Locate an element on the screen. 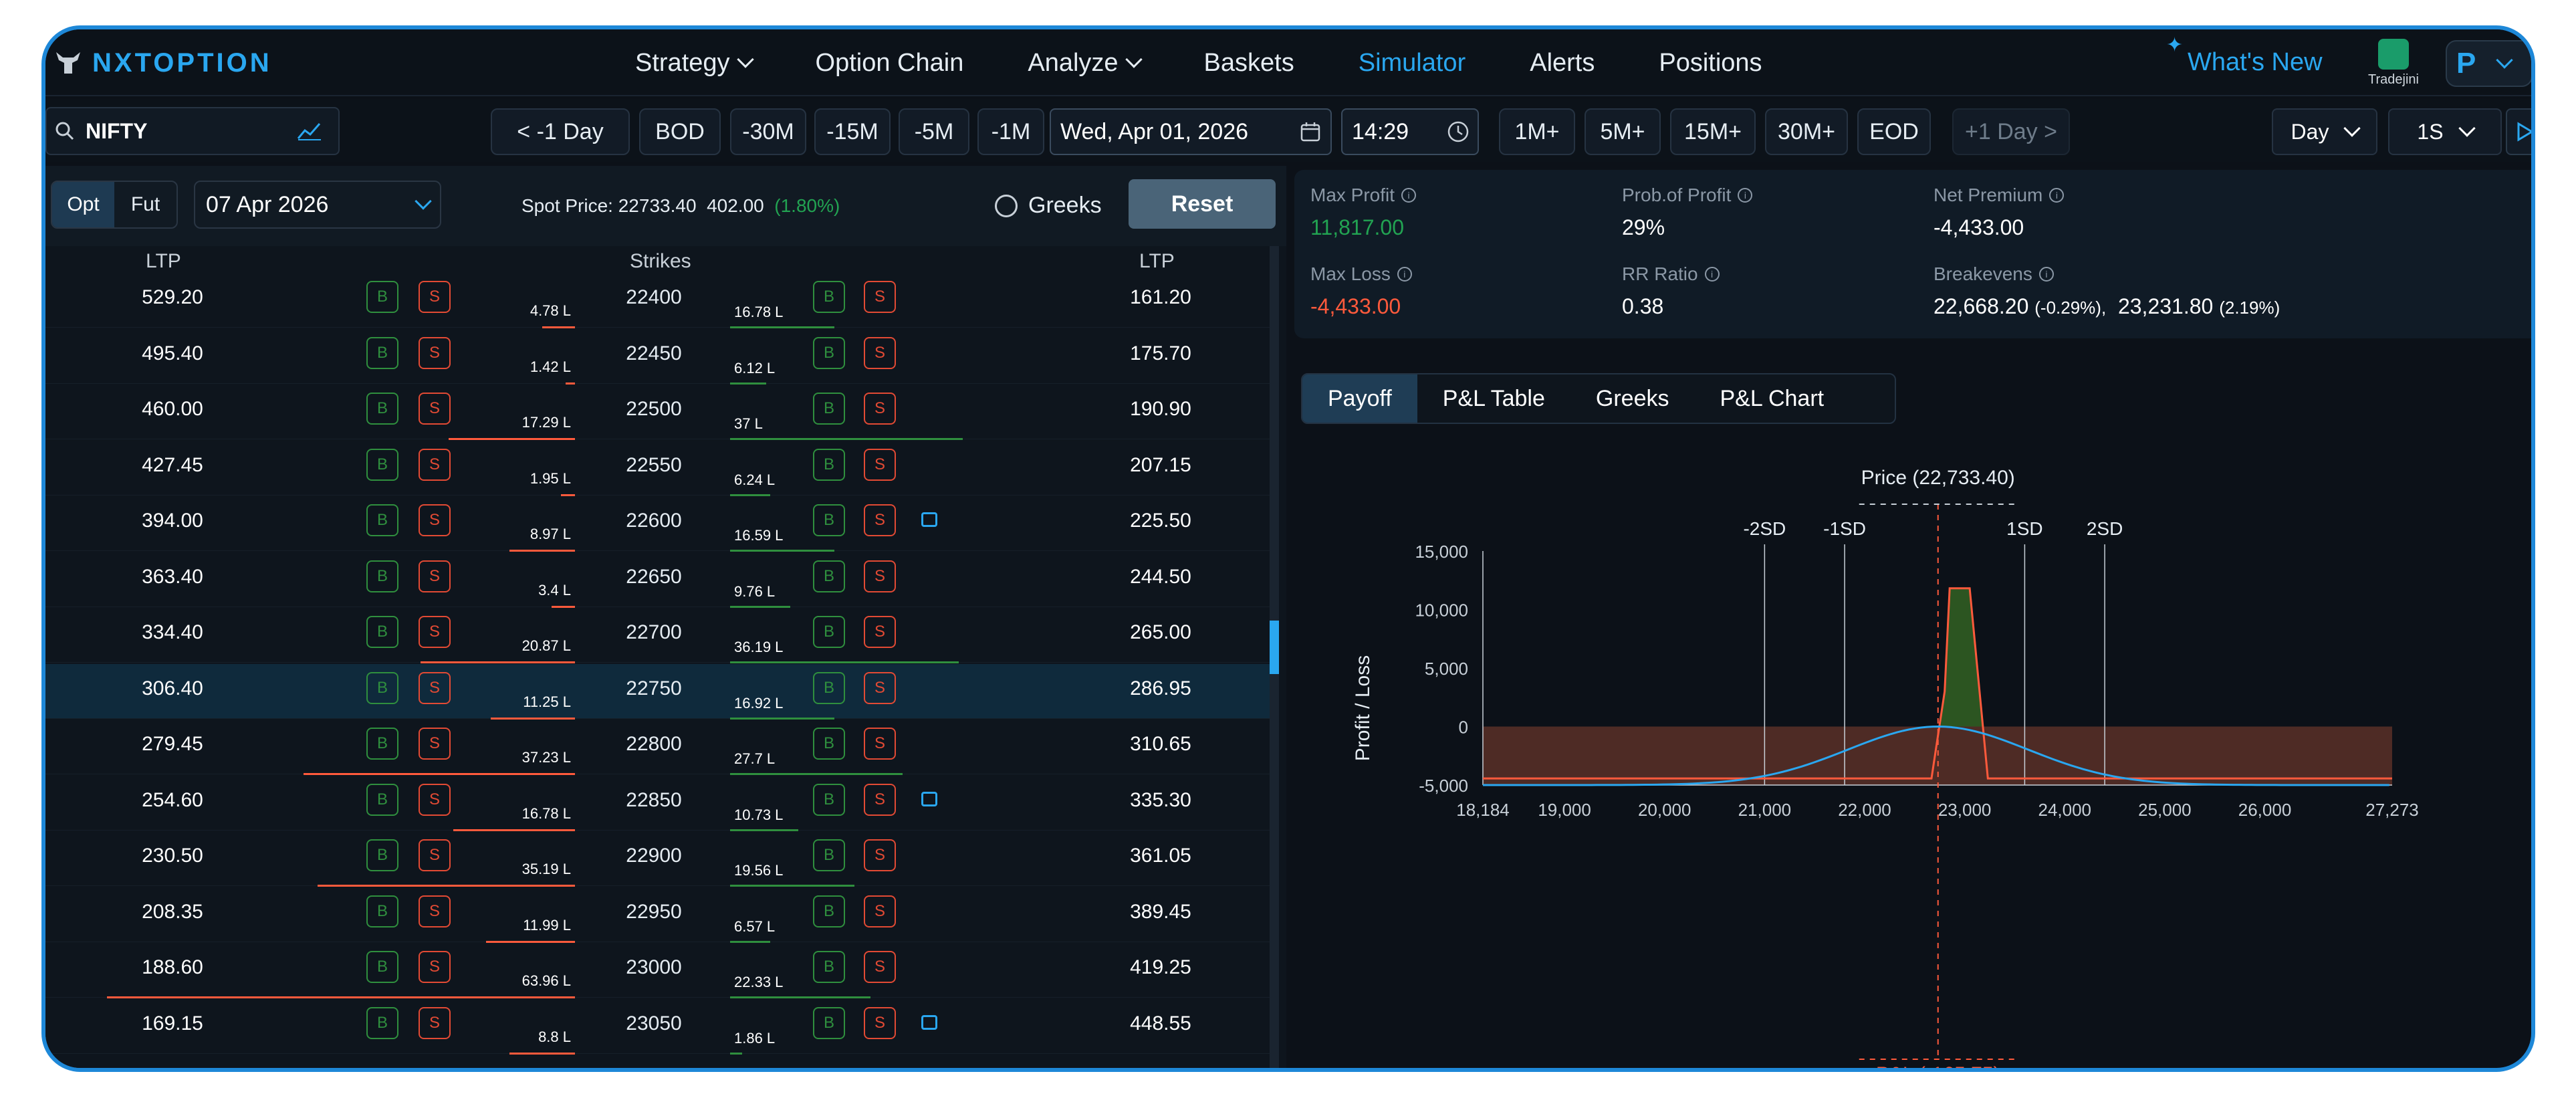 This screenshot has height=1094, width=2576. chain-row: 529.20 B S 4.78 L 22400 16.78 L B S 161.20 is located at coordinates (660, 300).